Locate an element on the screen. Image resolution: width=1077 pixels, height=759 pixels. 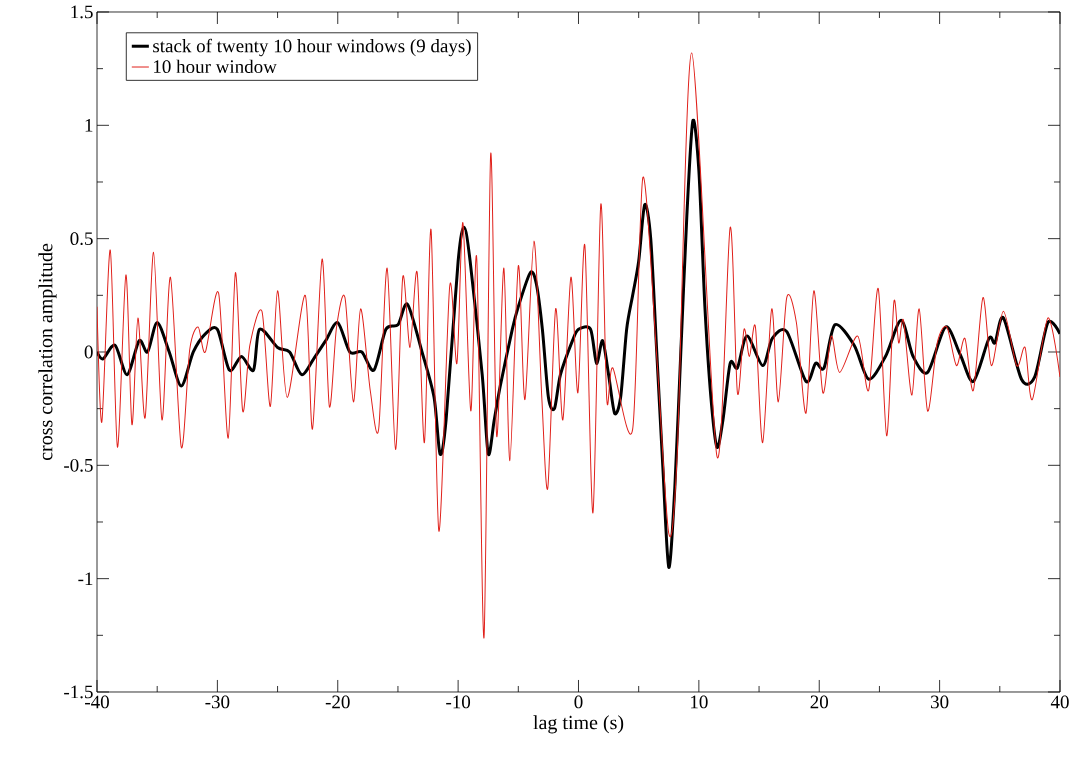
x-tick-label: -20 is located at coordinates (337, 702).